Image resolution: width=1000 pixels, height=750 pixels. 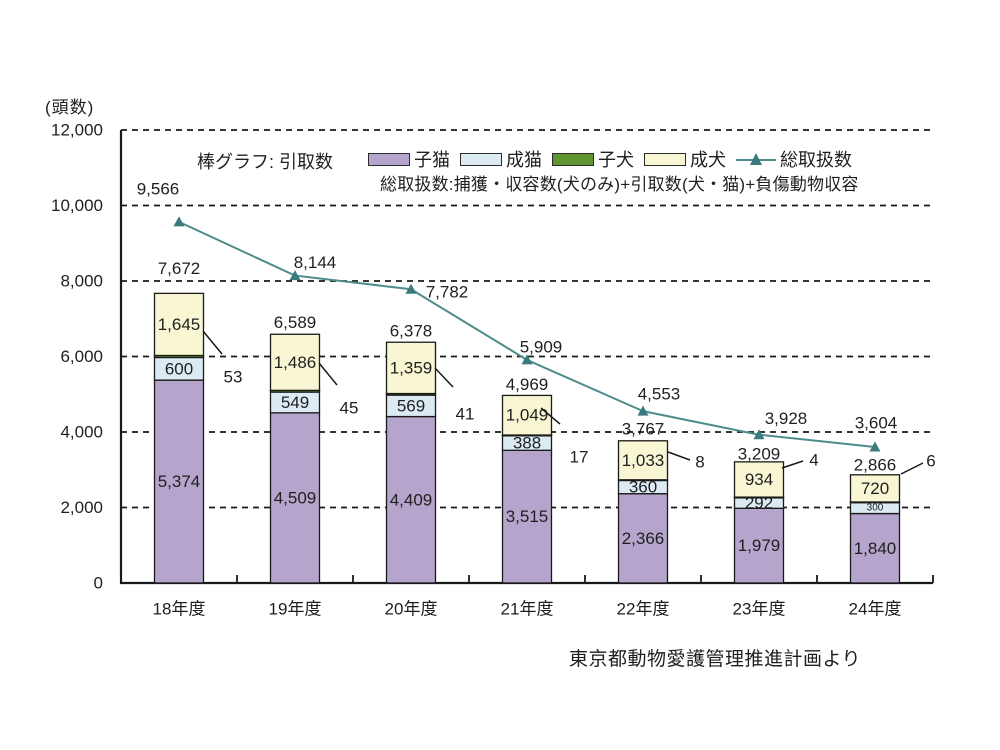 I want to click on x-category-label: 20年度, so click(x=411, y=609).